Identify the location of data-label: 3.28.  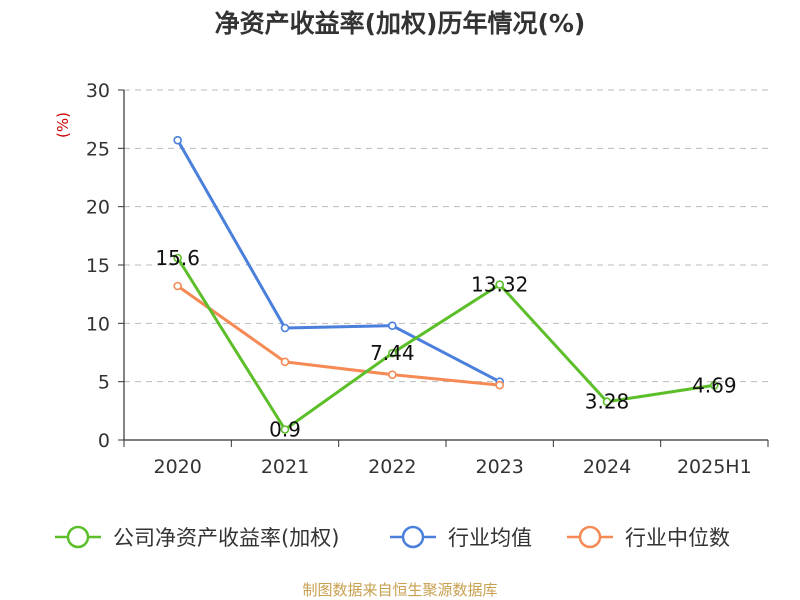
(607, 402).